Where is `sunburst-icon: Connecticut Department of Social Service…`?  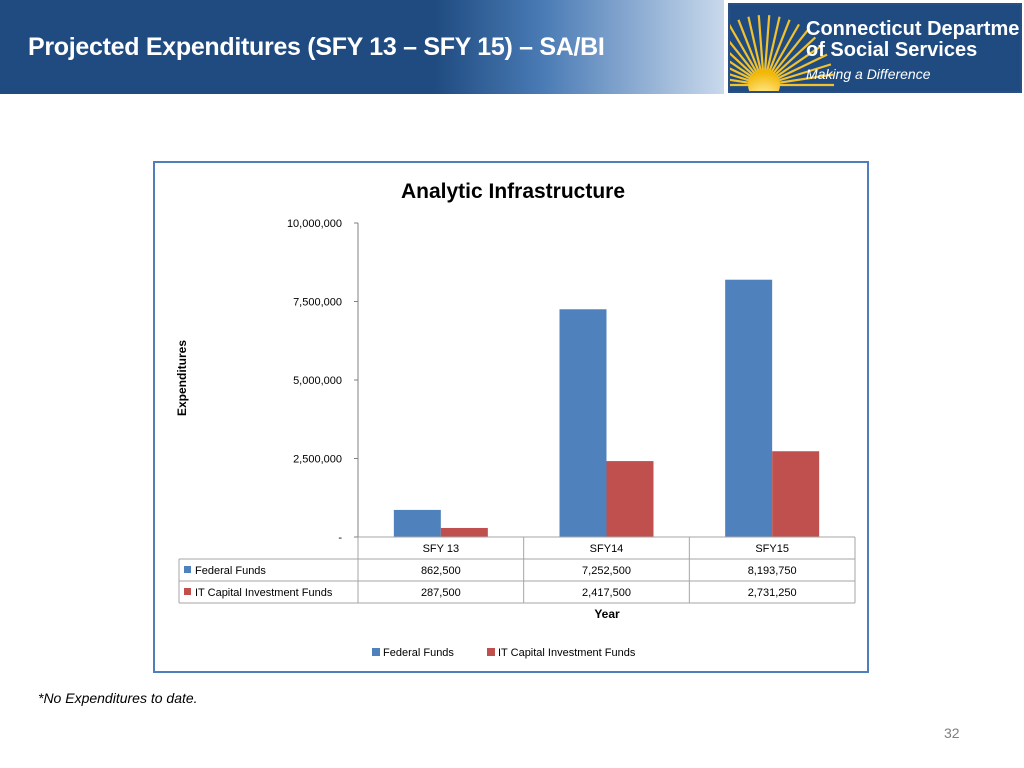
sunburst-icon: Connecticut Department of Social Service… is located at coordinates (859, 58).